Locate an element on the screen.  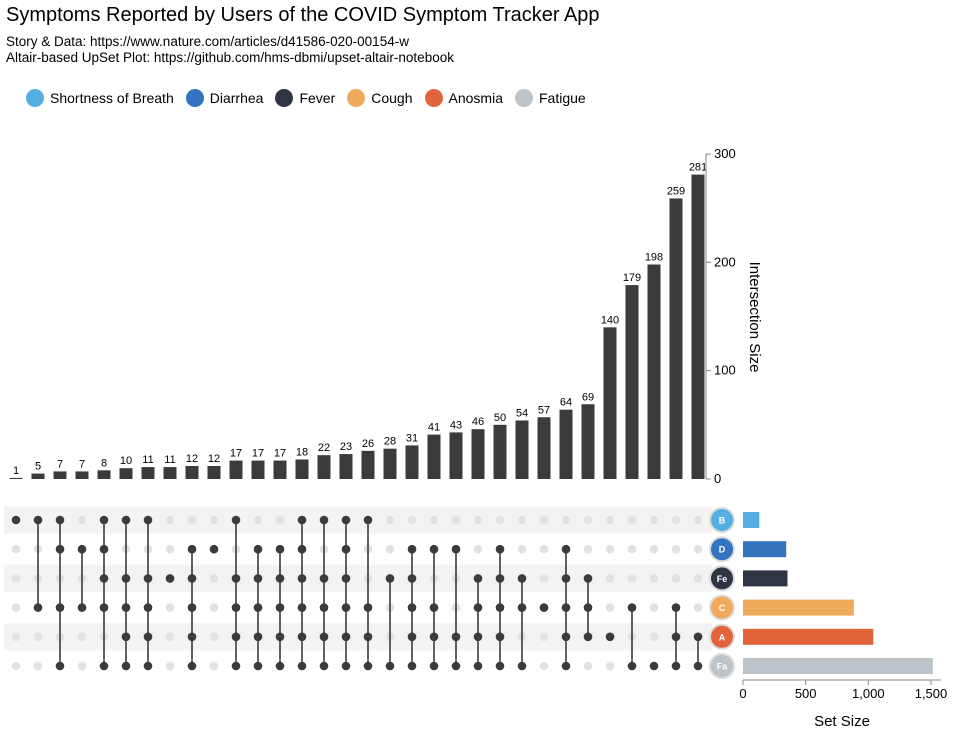
intersection-bar-label: 259 is located at coordinates (676, 191).